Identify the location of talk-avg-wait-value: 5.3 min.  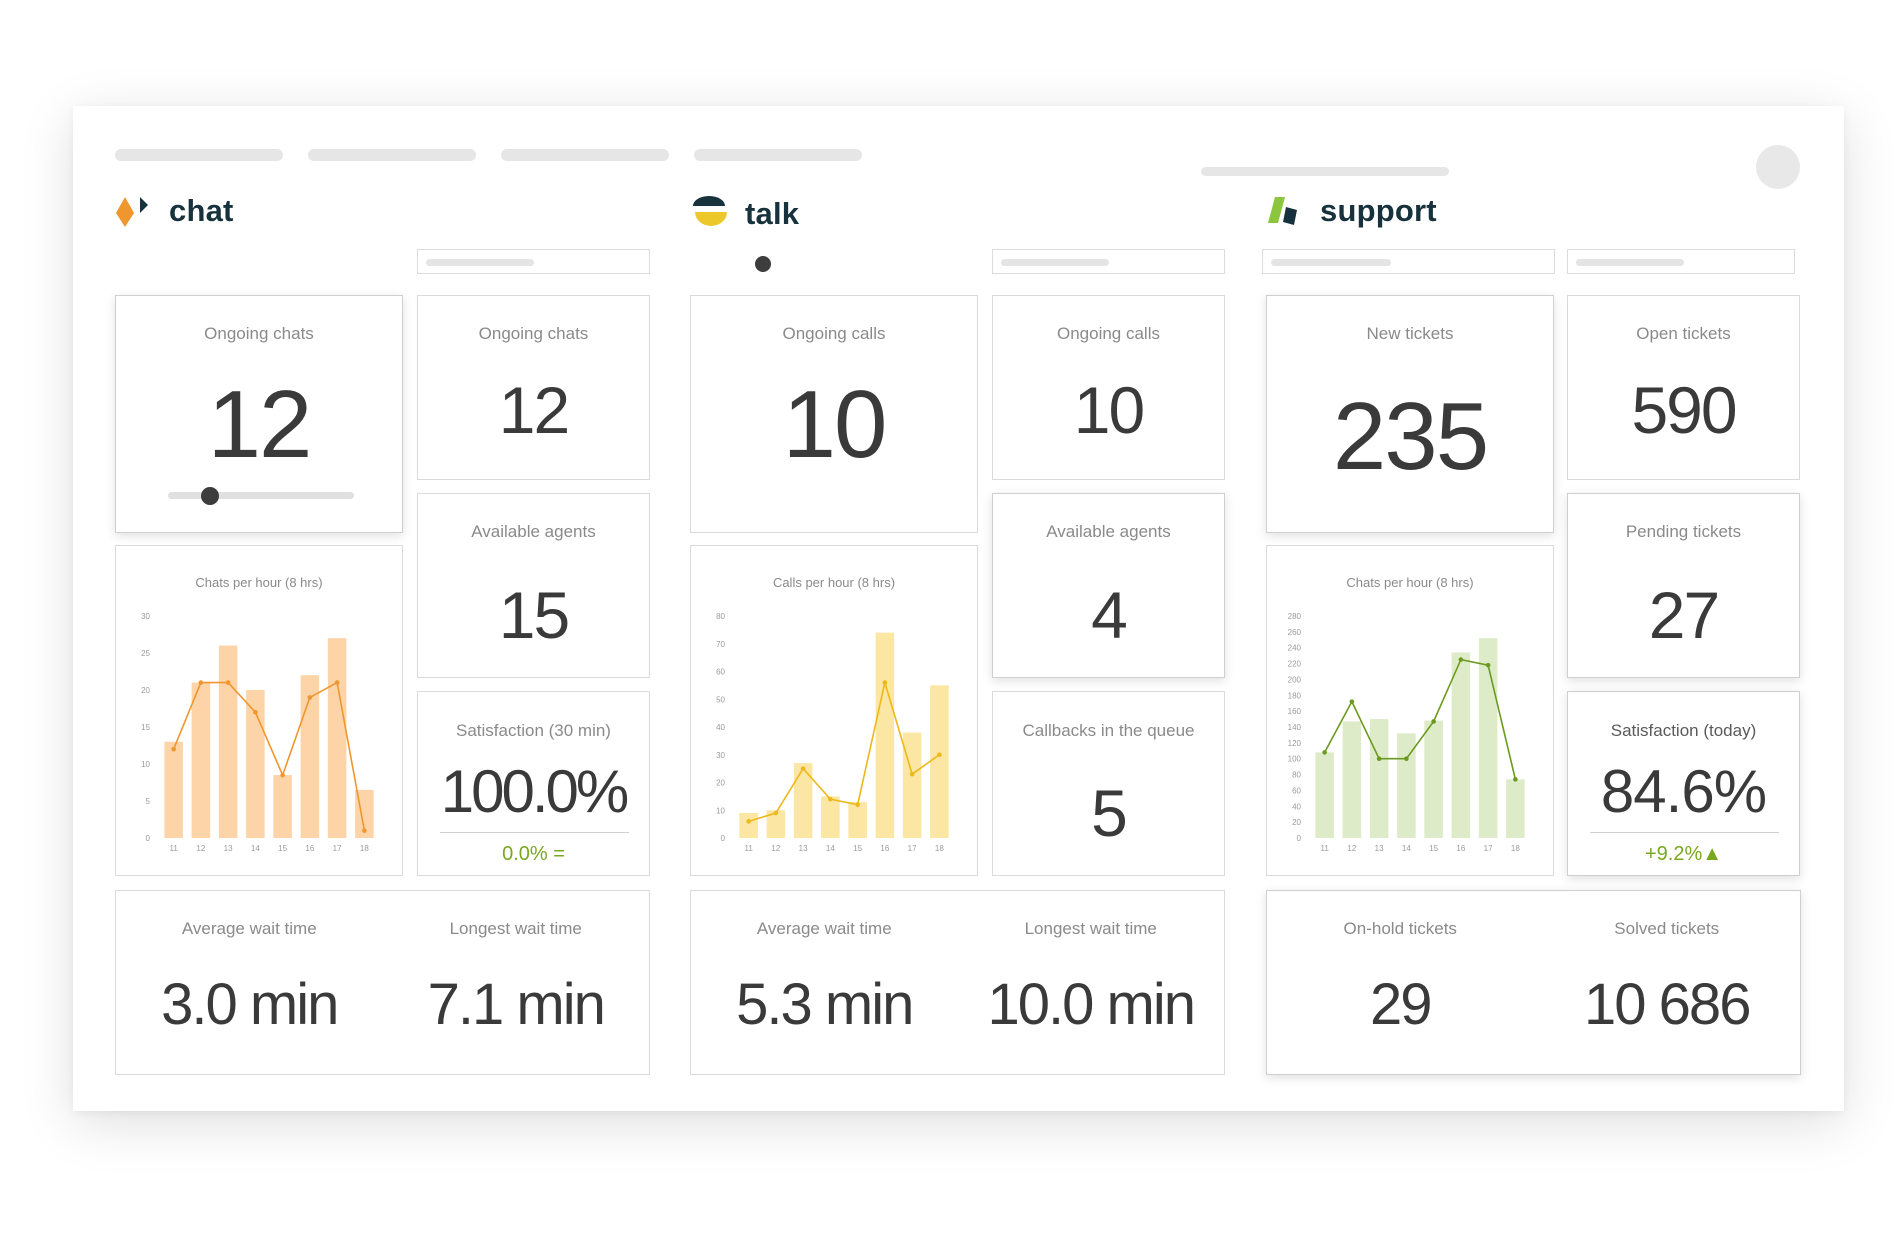
(825, 1004).